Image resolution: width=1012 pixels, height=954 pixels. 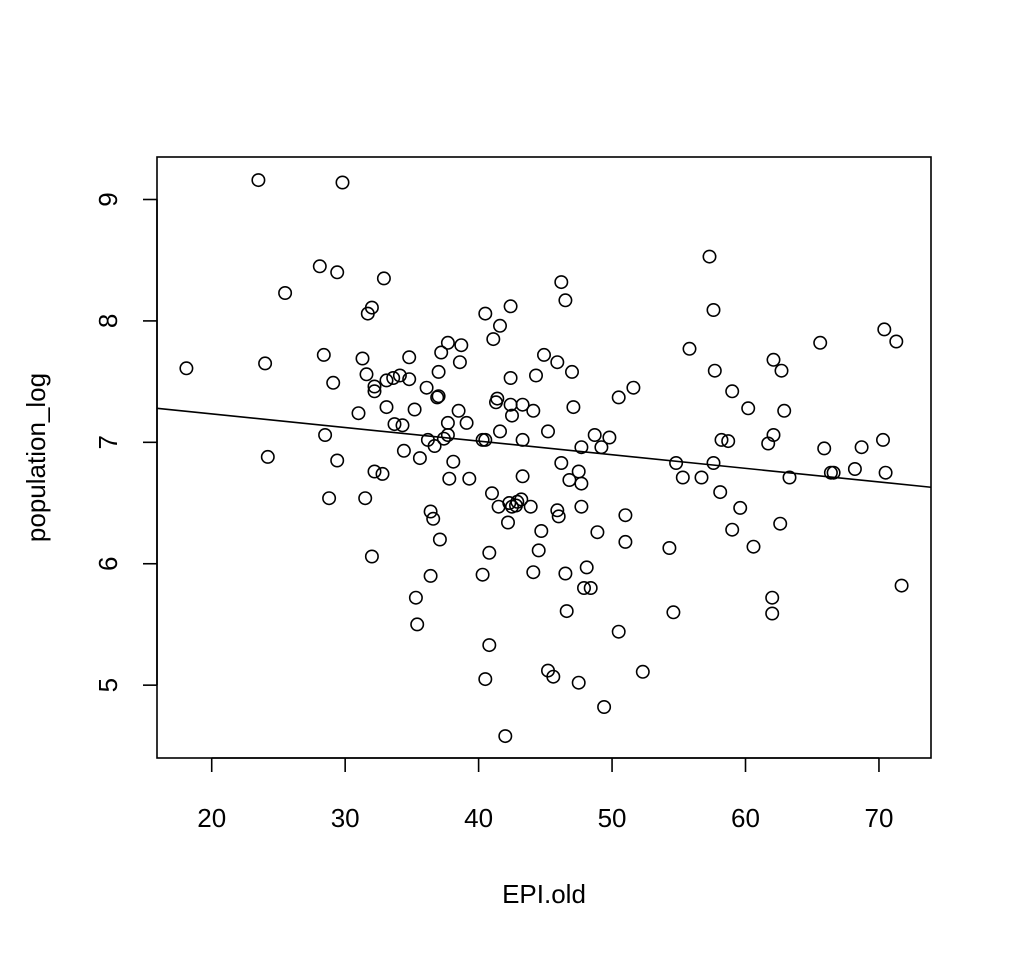 I want to click on regression-line, so click(x=544, y=448).